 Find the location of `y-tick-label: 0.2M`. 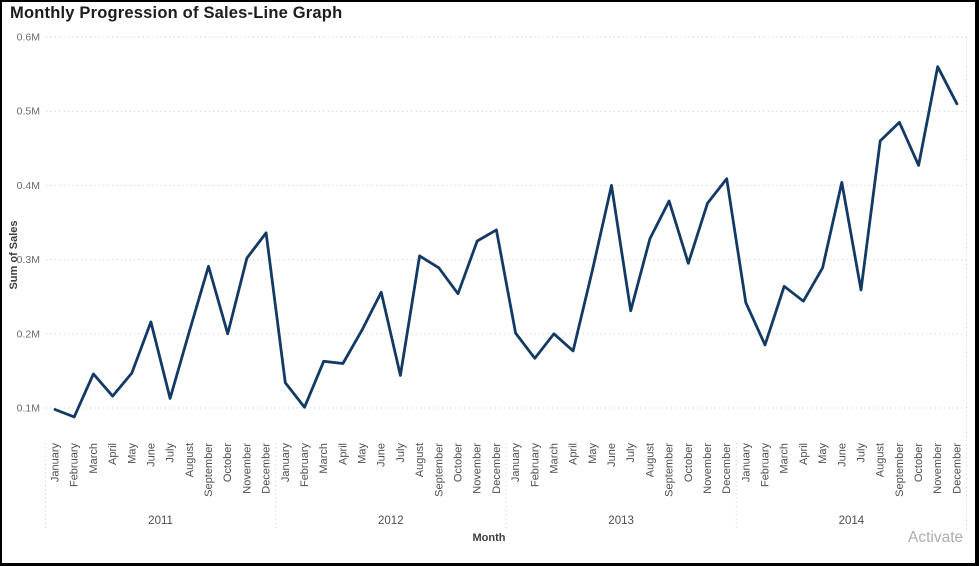

y-tick-label: 0.2M is located at coordinates (28, 334).